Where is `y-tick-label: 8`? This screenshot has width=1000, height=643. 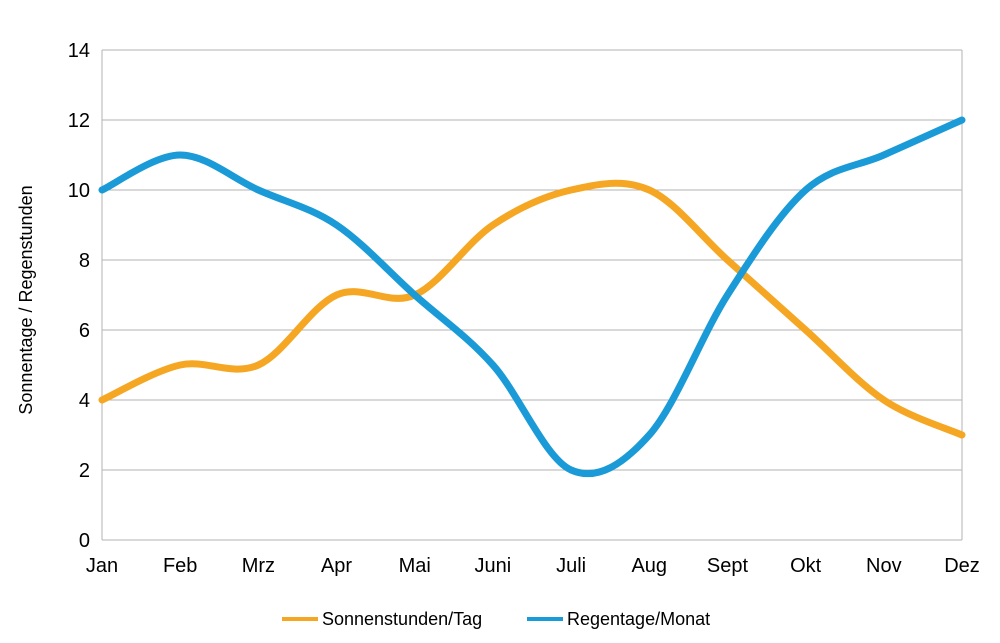
y-tick-label: 8 is located at coordinates (84, 261).